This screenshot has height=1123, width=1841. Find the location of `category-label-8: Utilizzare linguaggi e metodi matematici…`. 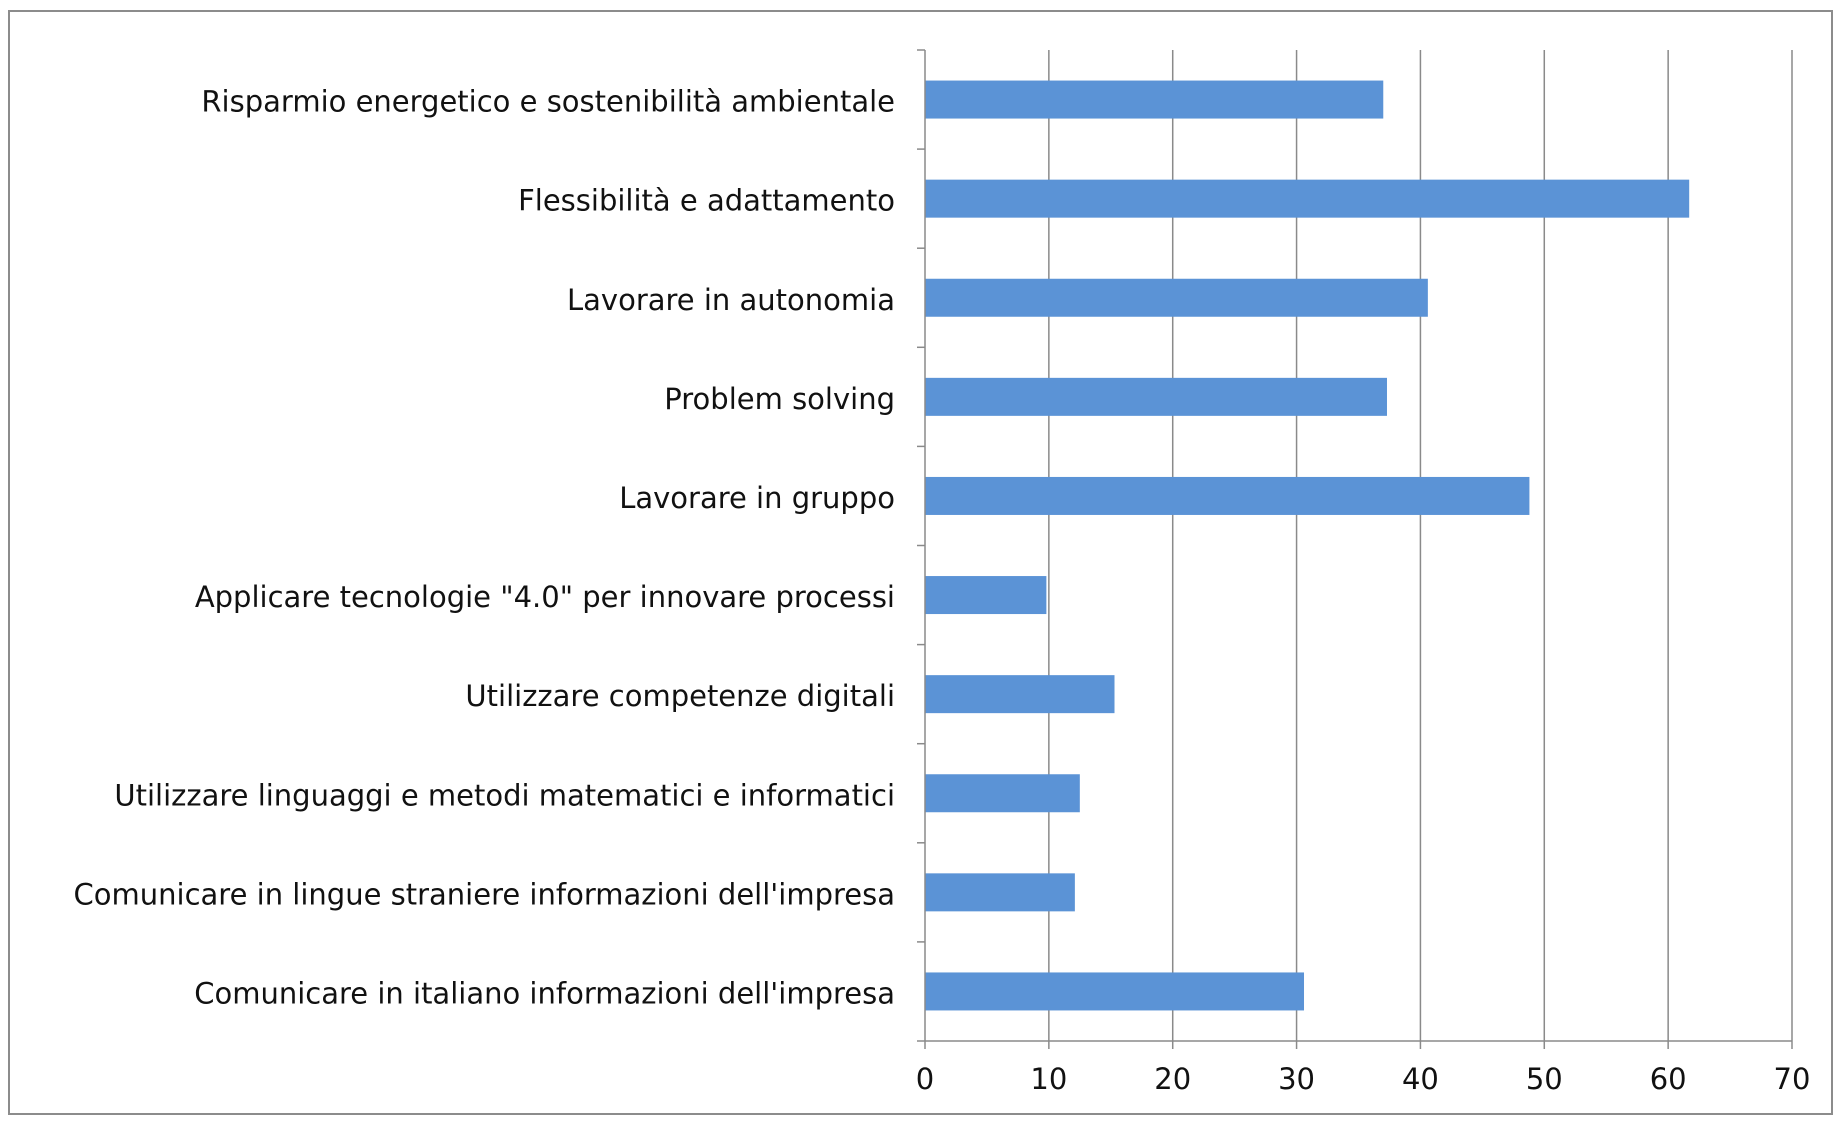

category-label-8: Utilizzare linguaggi e metodi matematici… is located at coordinates (504, 795).